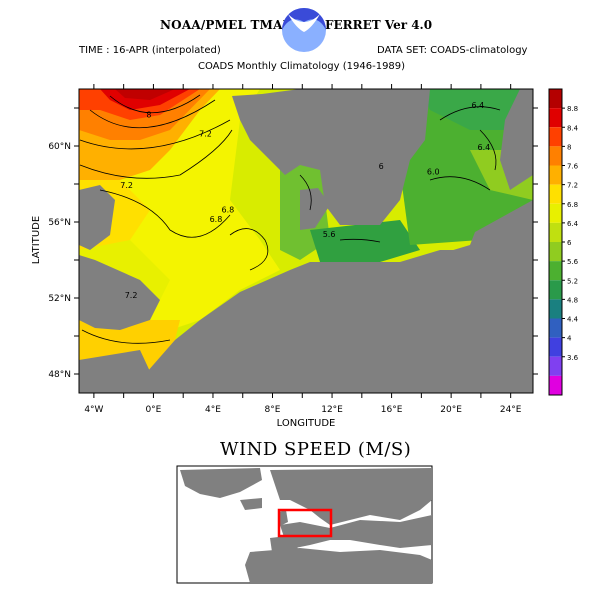 This screenshot has height=602, width=603. I want to click on colorbar-label: 8.4, so click(573, 128).